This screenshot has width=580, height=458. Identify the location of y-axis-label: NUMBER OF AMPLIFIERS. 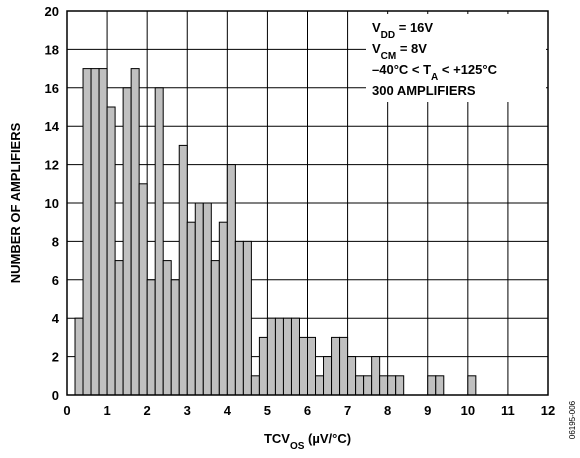
(15, 202).